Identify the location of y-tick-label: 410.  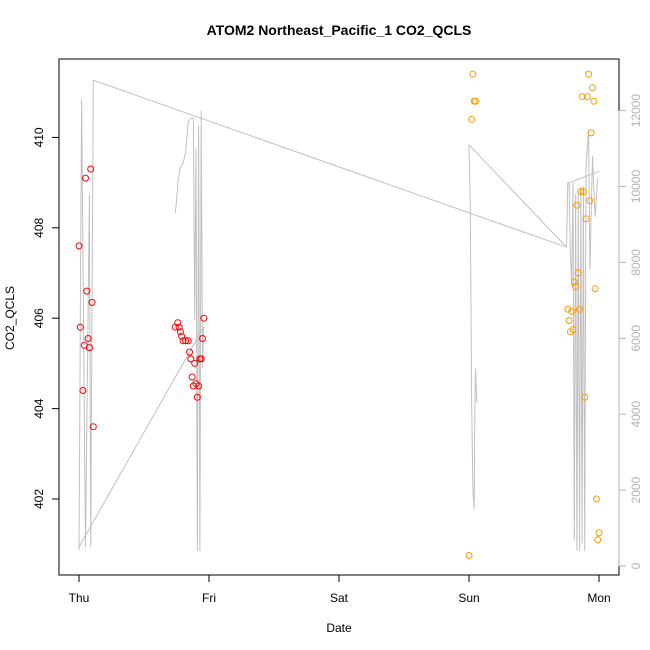
(39, 137).